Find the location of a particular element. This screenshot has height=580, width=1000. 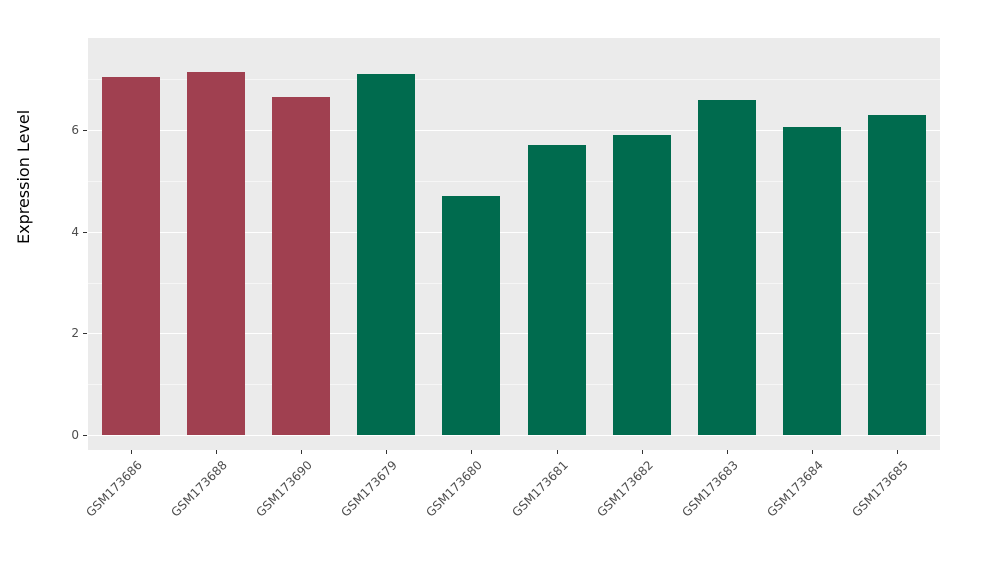

bar-GSM173681 is located at coordinates (557, 290).